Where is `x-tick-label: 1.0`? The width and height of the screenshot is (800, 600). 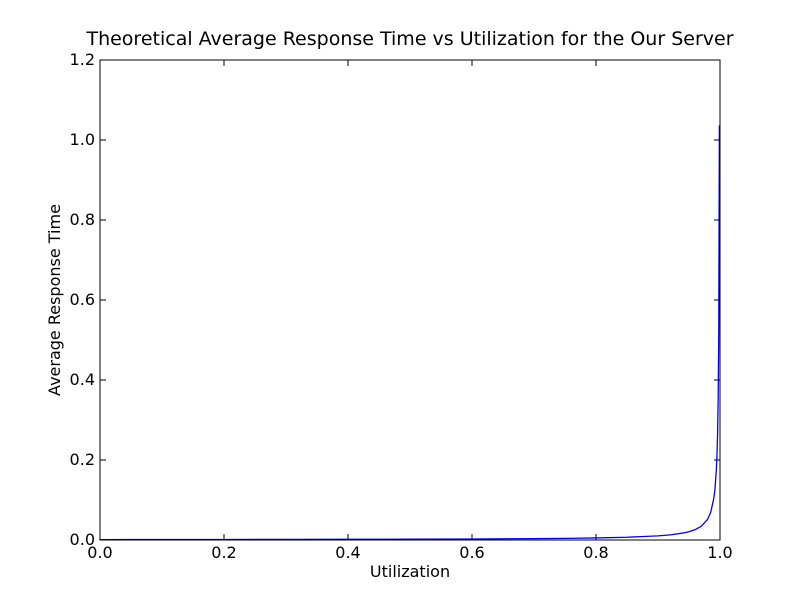
x-tick-label: 1.0 is located at coordinates (719, 552).